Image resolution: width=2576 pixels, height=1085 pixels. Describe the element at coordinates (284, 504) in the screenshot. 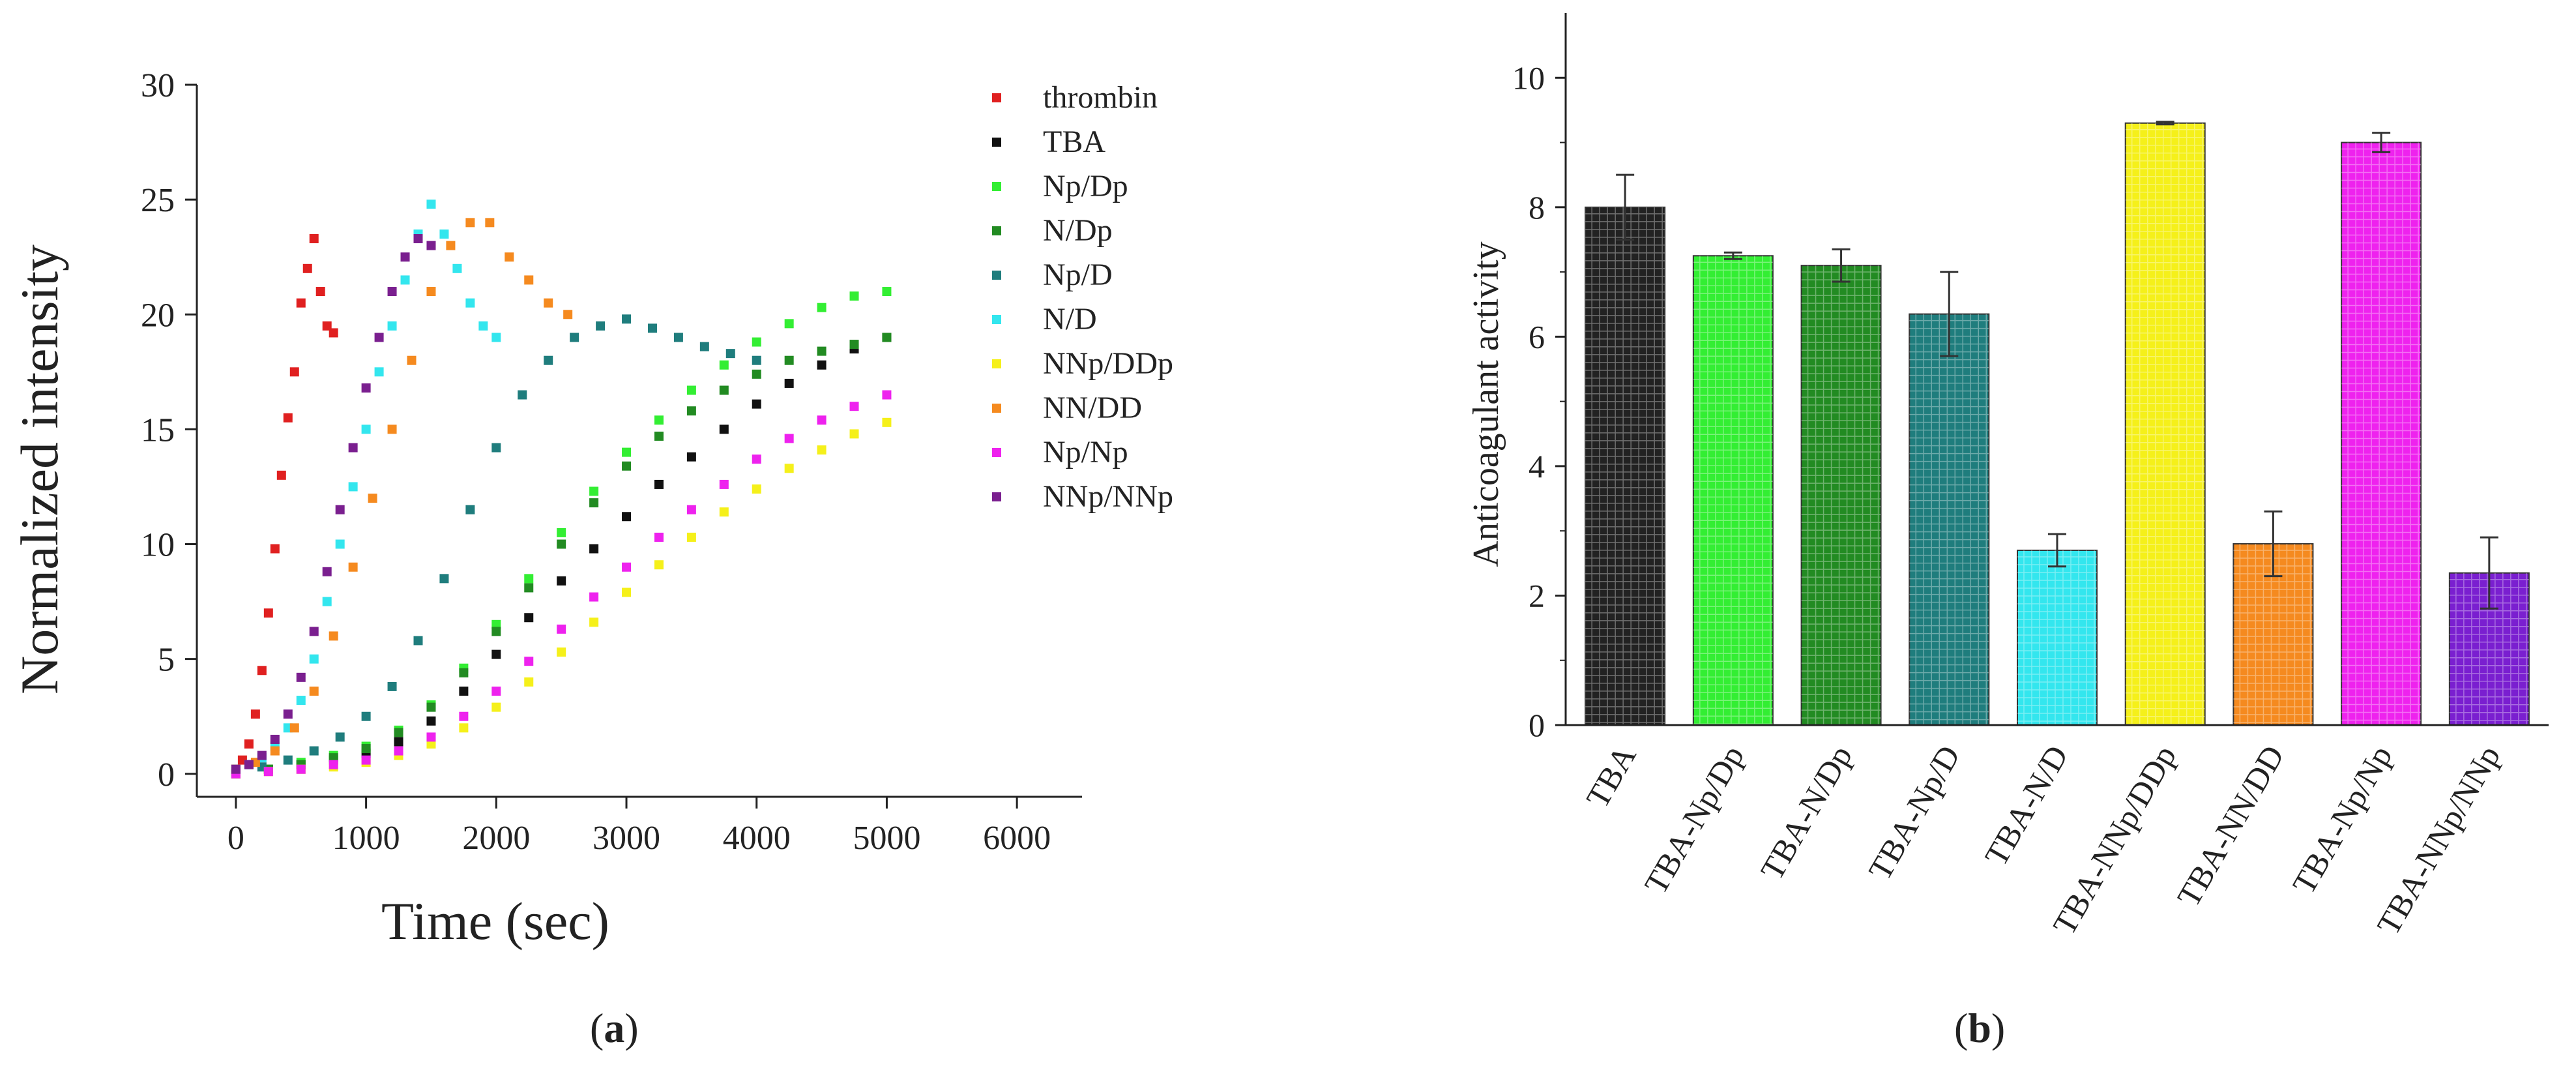

I see `series-thrombin` at that location.